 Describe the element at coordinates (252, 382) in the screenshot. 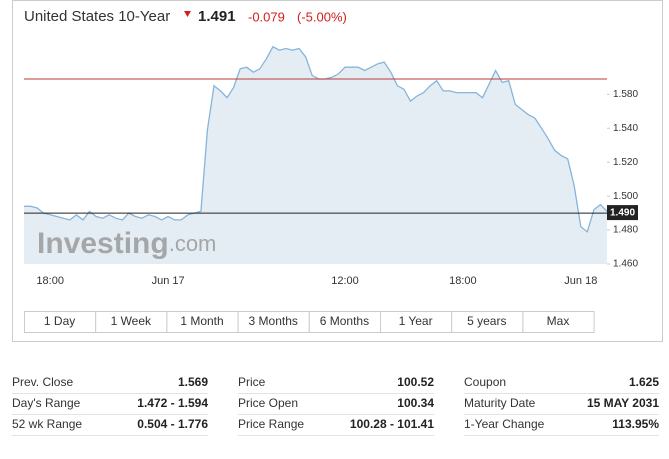

I see `stat-label: Price` at that location.